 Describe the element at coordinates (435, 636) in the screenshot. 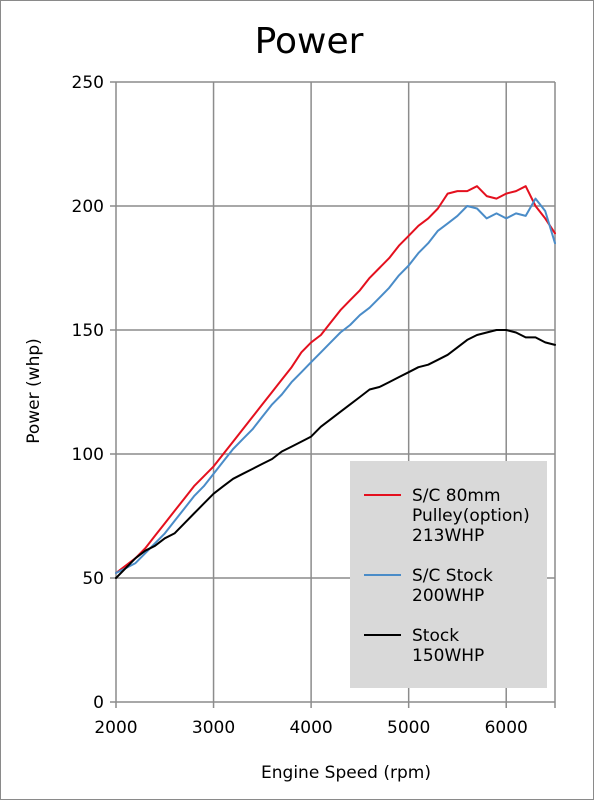

I see `legend-label: Stock` at that location.